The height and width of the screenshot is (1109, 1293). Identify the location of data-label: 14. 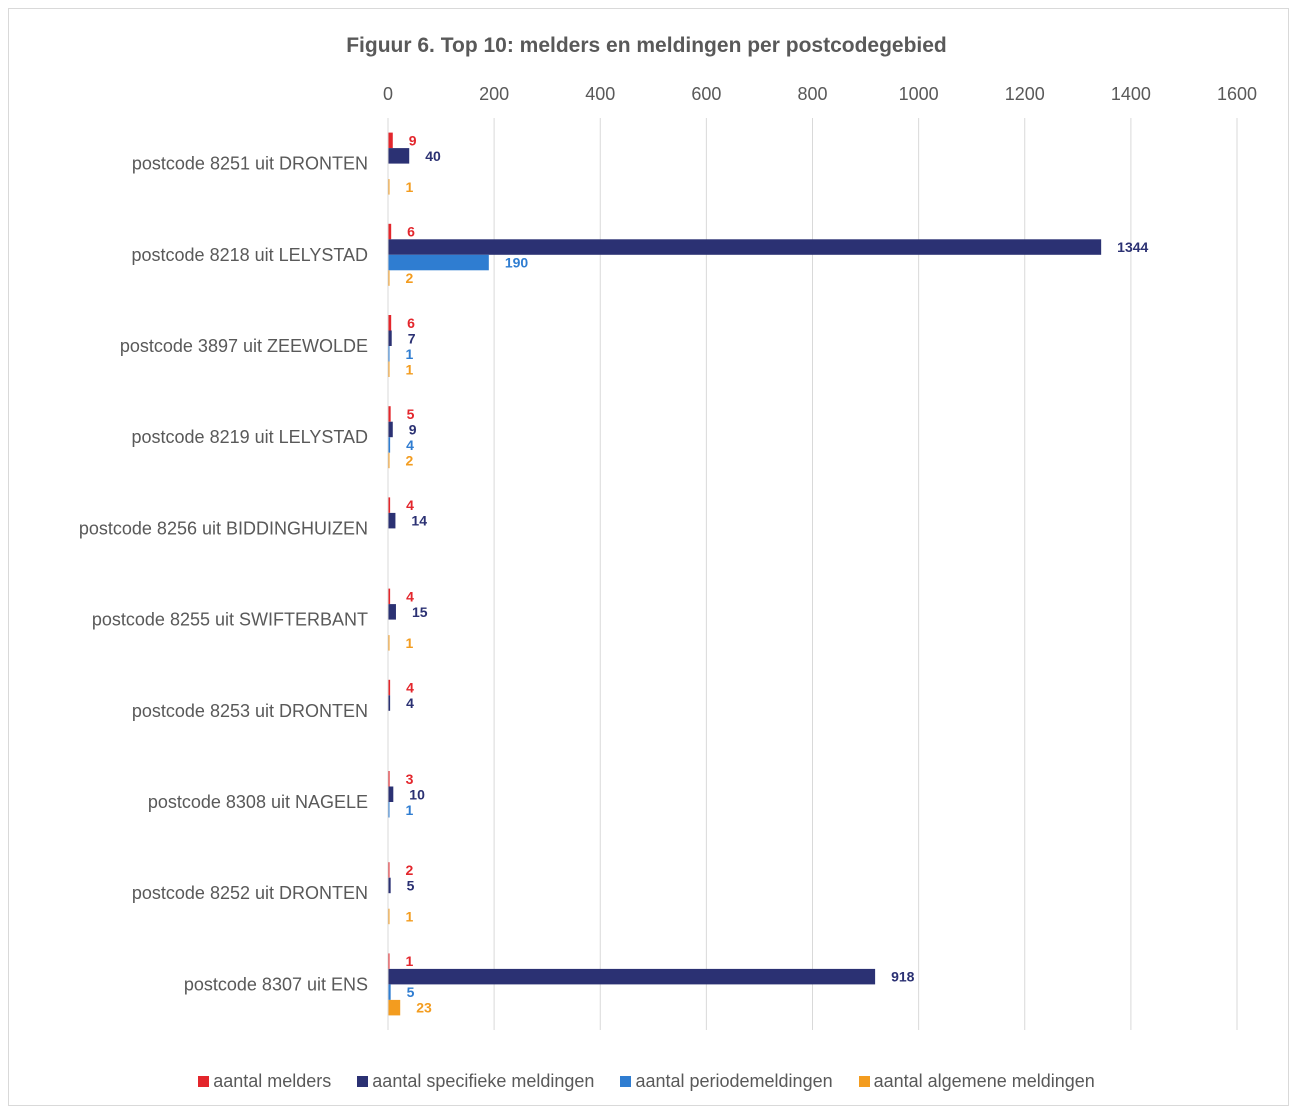
(419, 521).